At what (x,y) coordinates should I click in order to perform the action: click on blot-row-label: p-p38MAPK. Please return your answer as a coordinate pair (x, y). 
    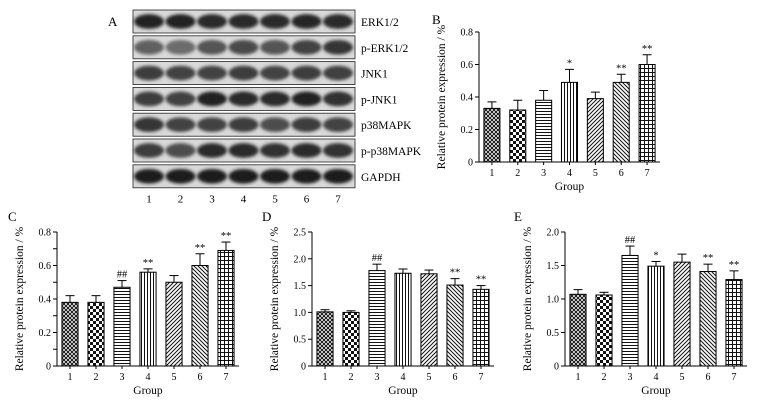
    Looking at the image, I should click on (391, 152).